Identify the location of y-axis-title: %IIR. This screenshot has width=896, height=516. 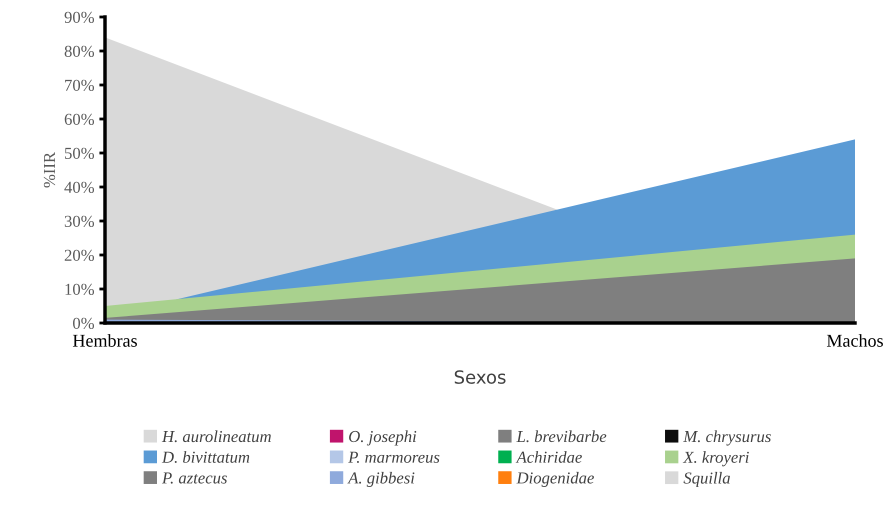
(50, 170).